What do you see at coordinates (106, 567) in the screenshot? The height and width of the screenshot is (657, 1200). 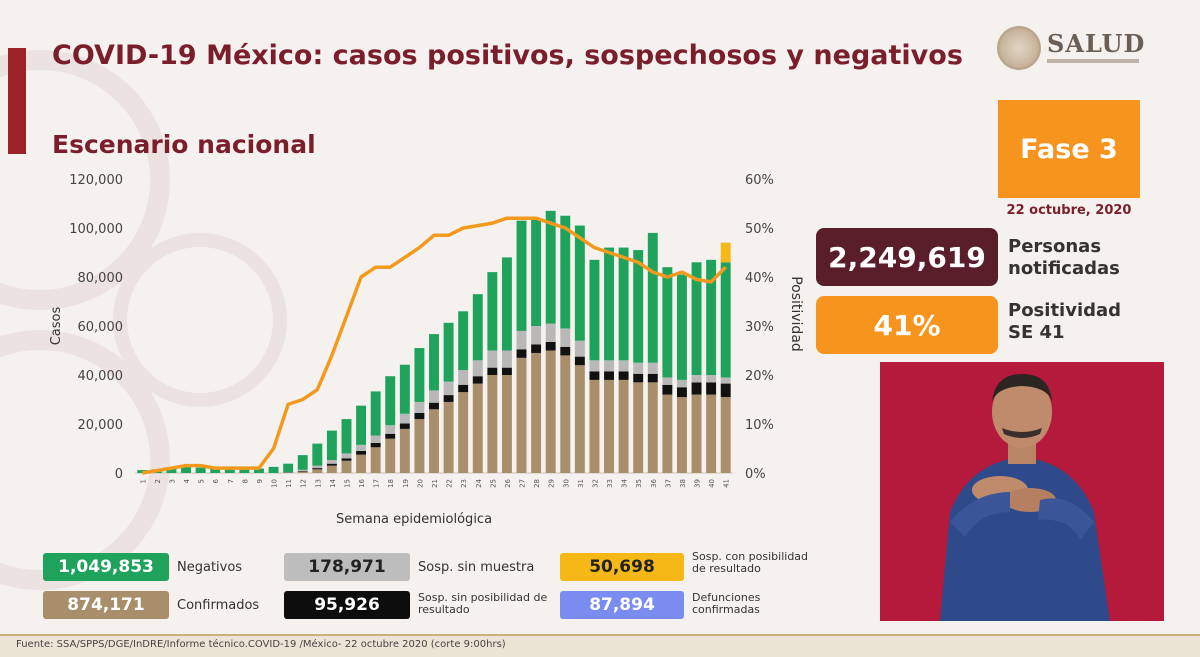 I see `negativos-value: 1,049,853` at bounding box center [106, 567].